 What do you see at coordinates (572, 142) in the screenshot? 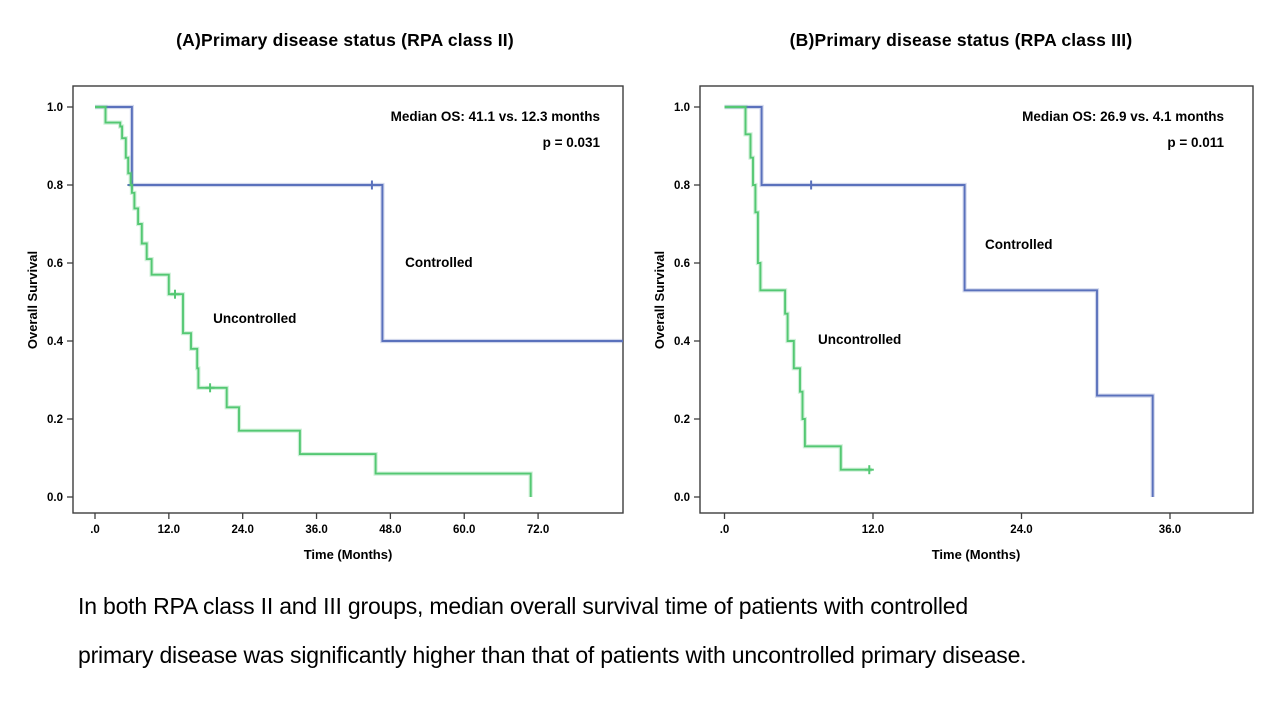
I see `p-value-annotation: p = 0.031` at bounding box center [572, 142].